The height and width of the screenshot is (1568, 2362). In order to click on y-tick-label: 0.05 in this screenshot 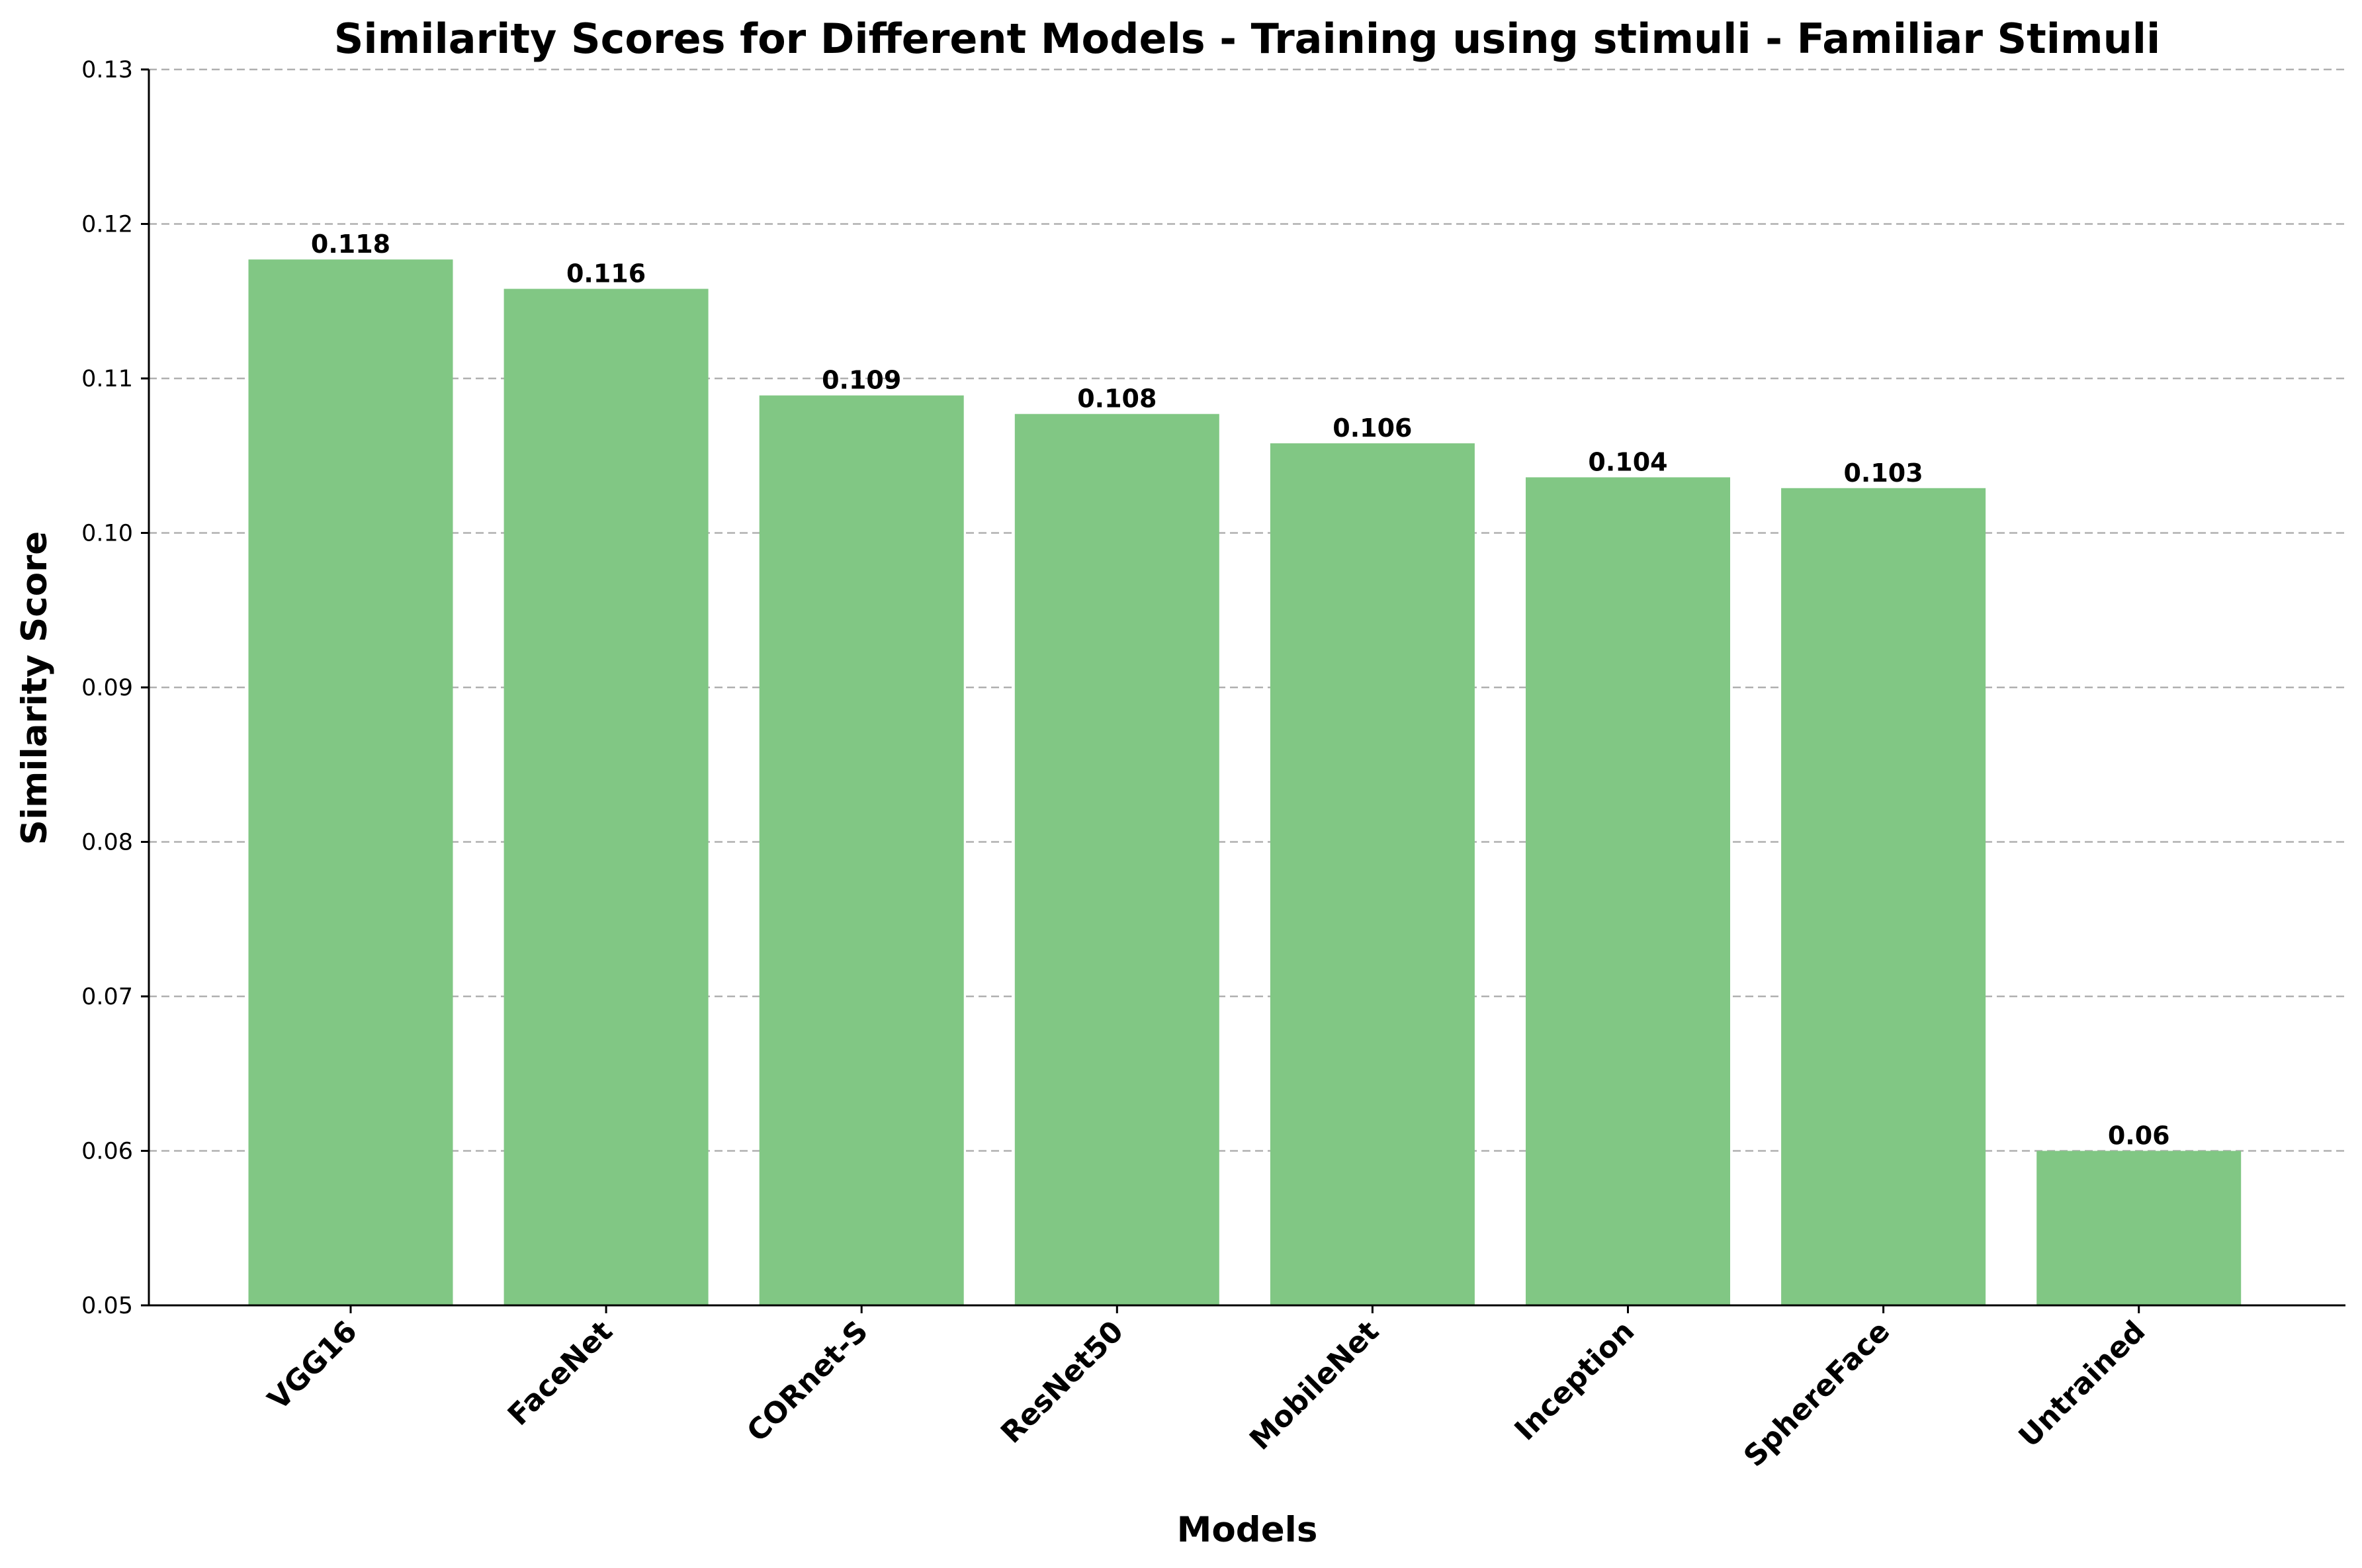, I will do `click(107, 1306)`.